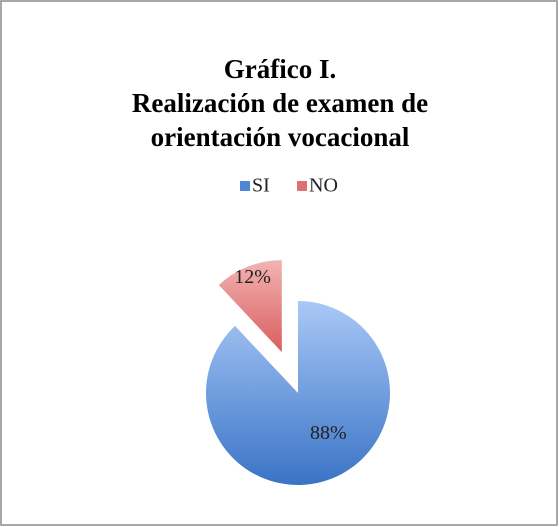 The height and width of the screenshot is (527, 559). What do you see at coordinates (323, 186) in the screenshot?
I see `legend-label: NO` at bounding box center [323, 186].